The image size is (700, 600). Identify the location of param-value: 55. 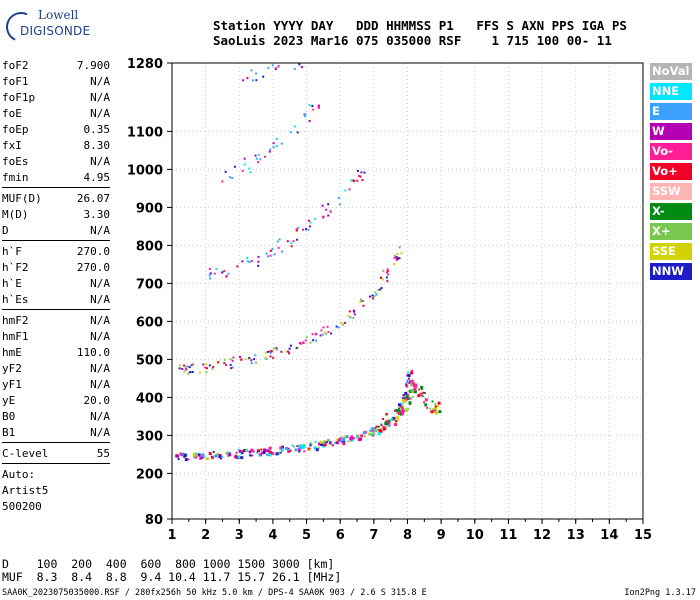
(103, 453).